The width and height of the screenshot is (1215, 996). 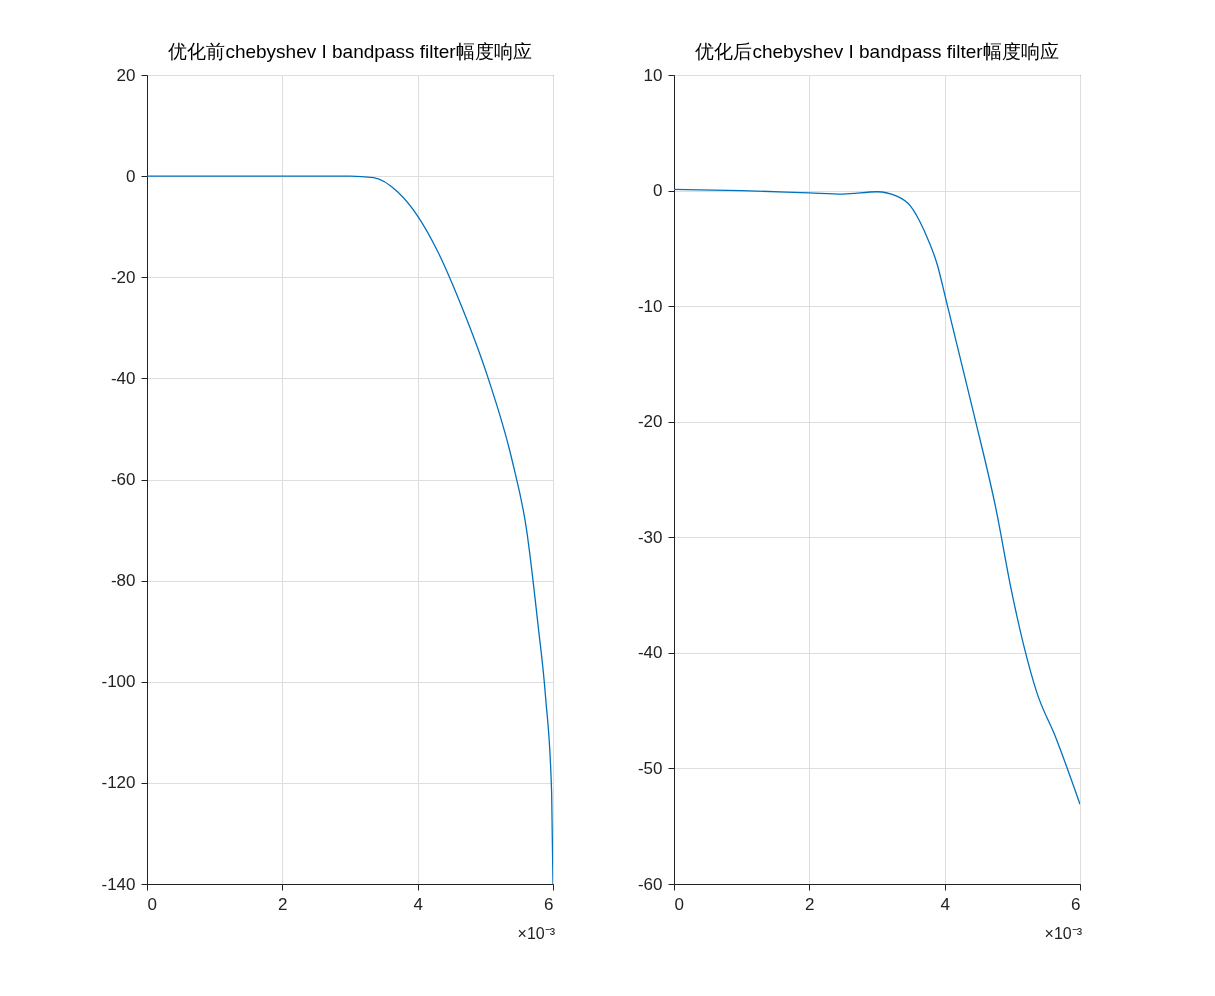 What do you see at coordinates (650, 768) in the screenshot?
I see `y-tick-label: -50` at bounding box center [650, 768].